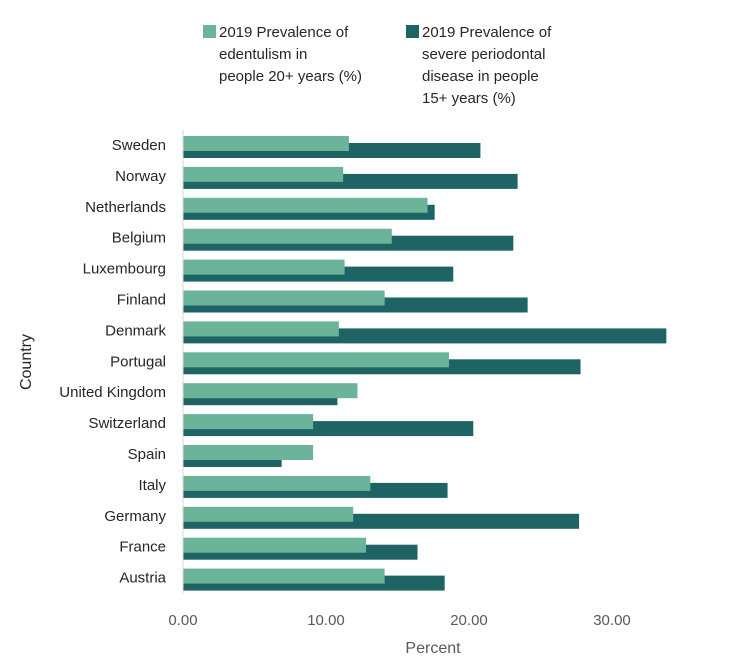 The width and height of the screenshot is (741, 664). Describe the element at coordinates (127, 423) in the screenshot. I see `y-tick-label: Switzerland` at that location.